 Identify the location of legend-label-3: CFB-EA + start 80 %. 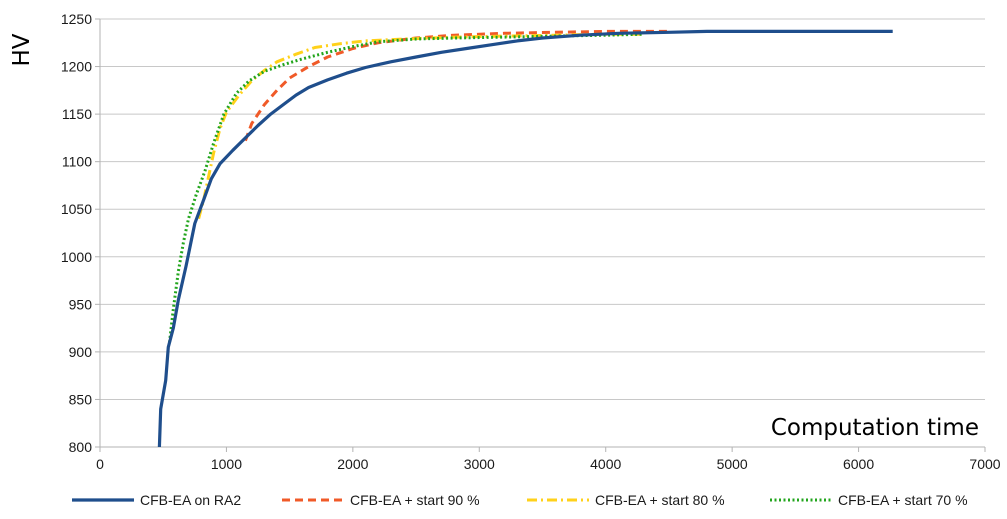
(660, 500).